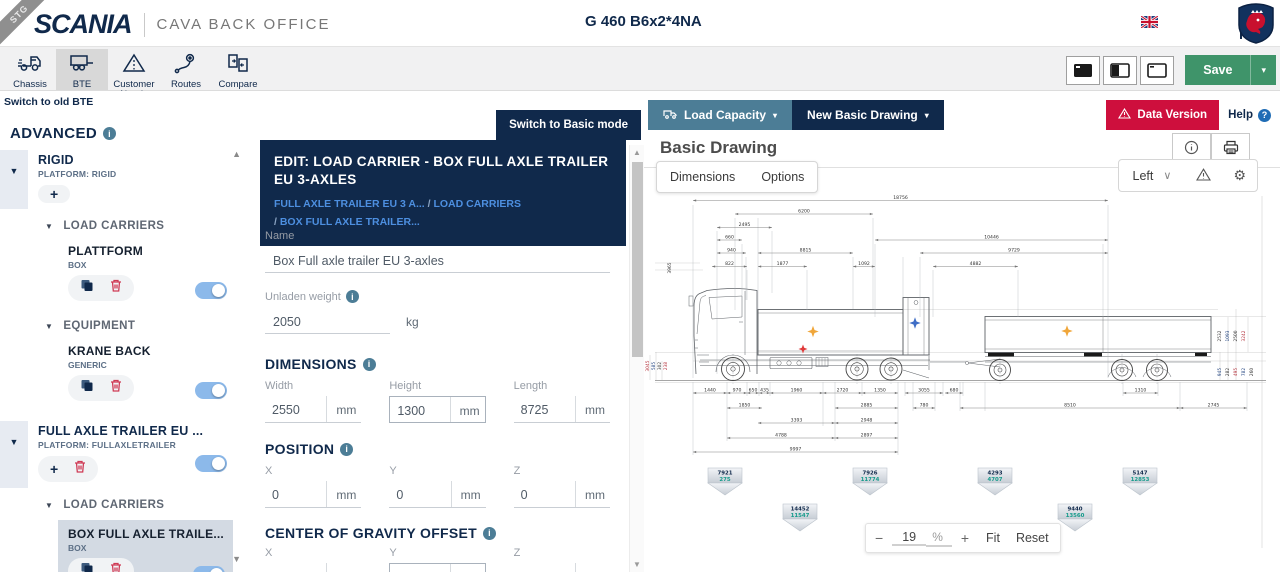 Image resolution: width=1280 pixels, height=572 pixels. I want to click on chassis-truck-icon, so click(30, 65).